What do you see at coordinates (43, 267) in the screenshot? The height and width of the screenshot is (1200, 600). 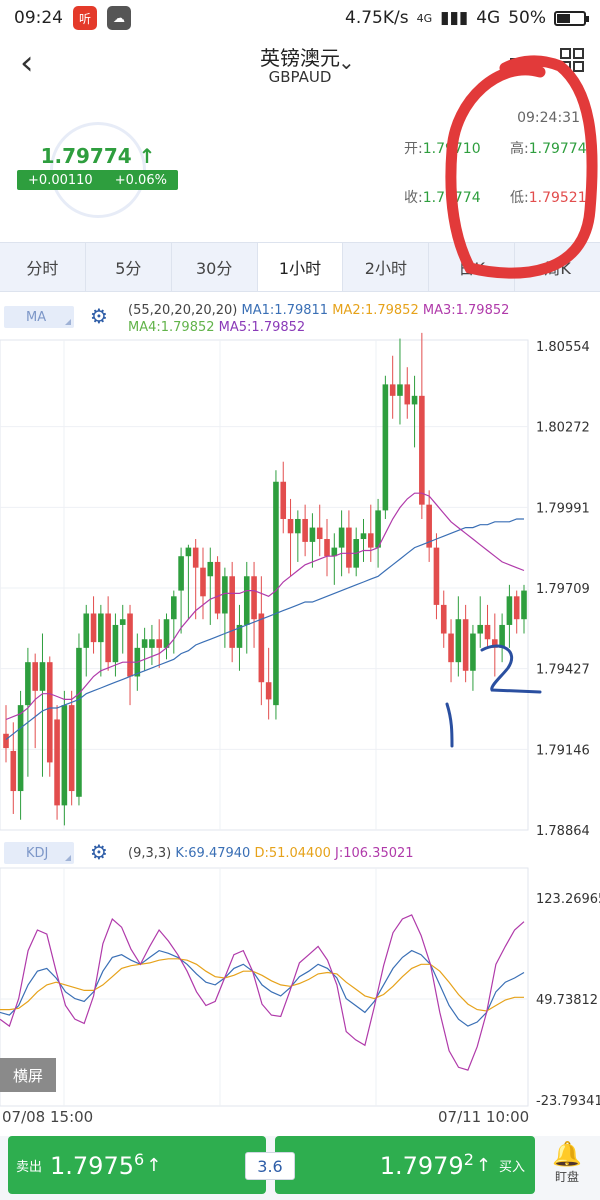 I see `tab-timeshare: 分时` at bounding box center [43, 267].